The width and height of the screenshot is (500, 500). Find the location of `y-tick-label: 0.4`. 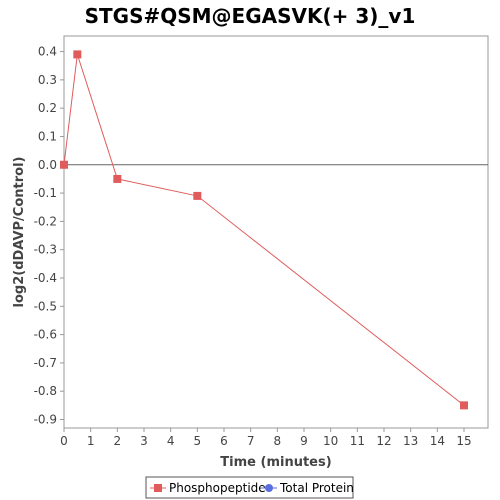

y-tick-label: 0.4 is located at coordinates (47, 52).